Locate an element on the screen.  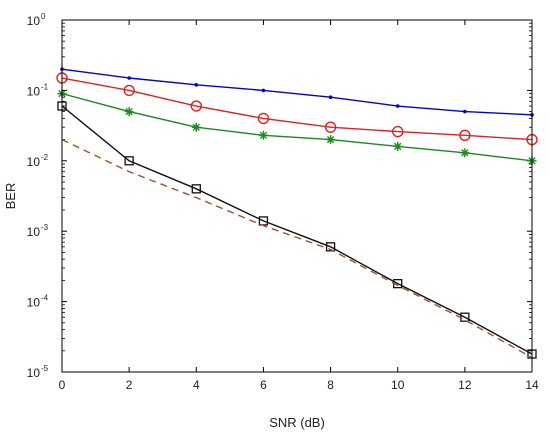
x-tick-label: 10 is located at coordinates (398, 385).